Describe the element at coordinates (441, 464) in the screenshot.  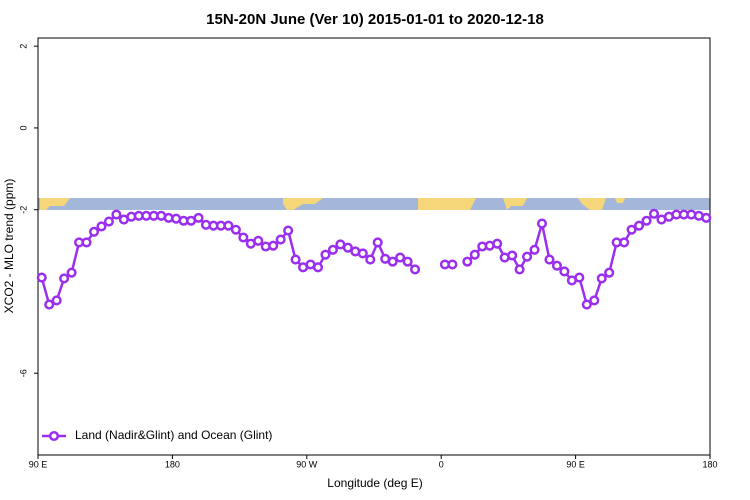
I see `x-tick-label: 0` at that location.